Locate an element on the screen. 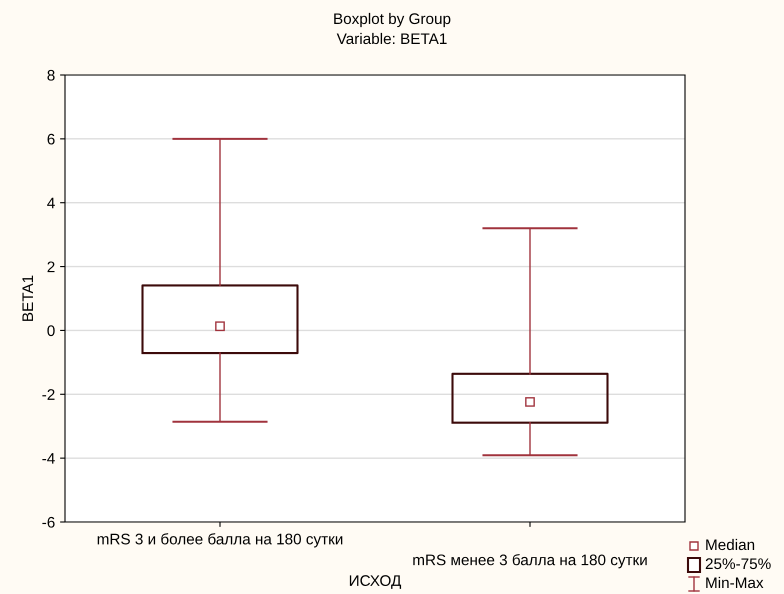  x-tick-label: mRS 3 и более балла на 180 сутки is located at coordinates (220, 540).